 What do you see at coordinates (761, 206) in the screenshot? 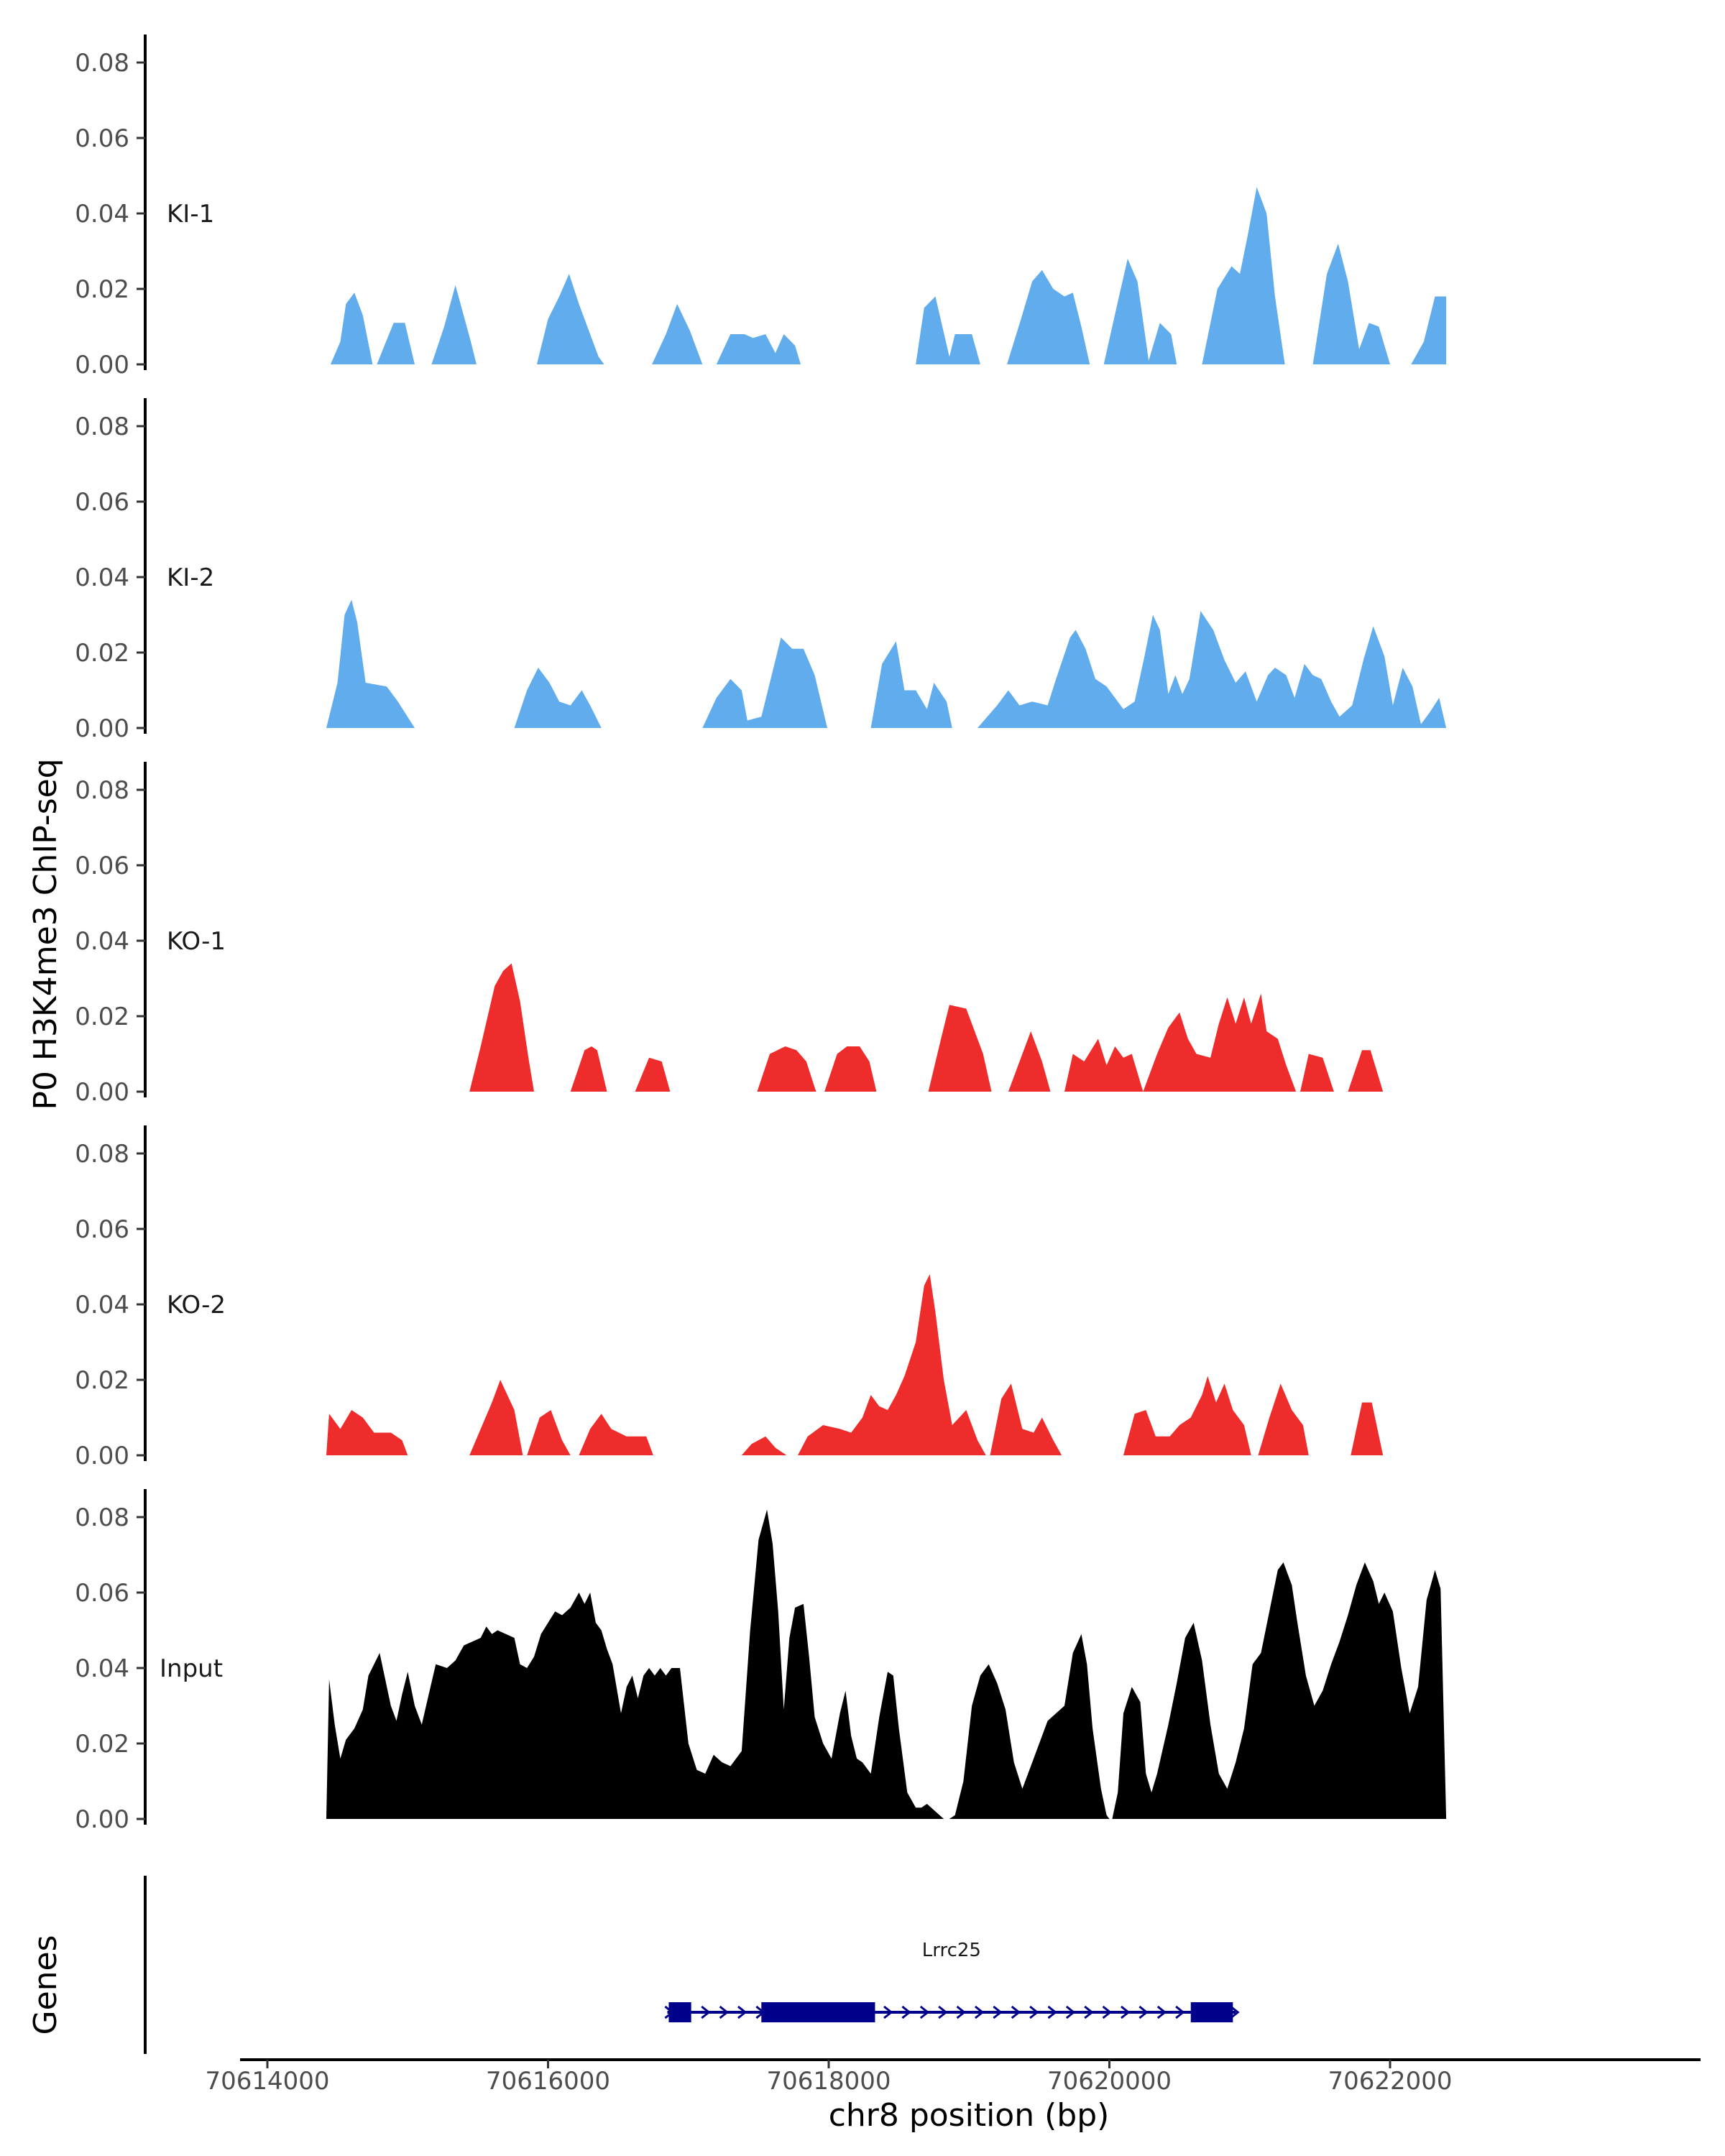
I see `panel-ki-1: 0.00 0.02 0.04 0.06 0.08 KI-1` at bounding box center [761, 206].